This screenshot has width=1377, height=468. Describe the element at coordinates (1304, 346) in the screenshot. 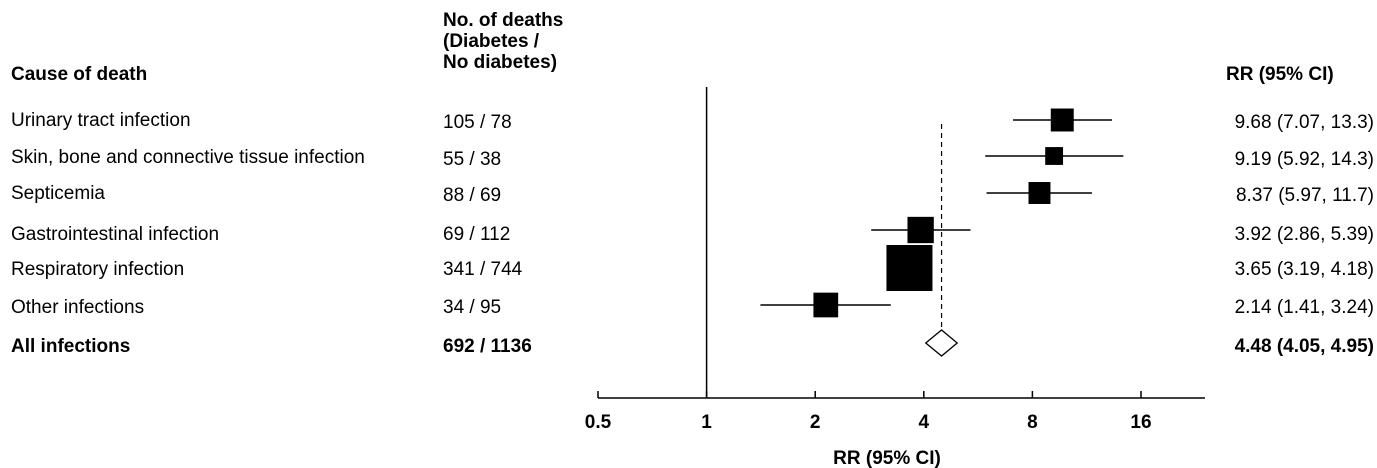

I see `rr-value-total: 4.48 (4.05, 4.95)` at that location.